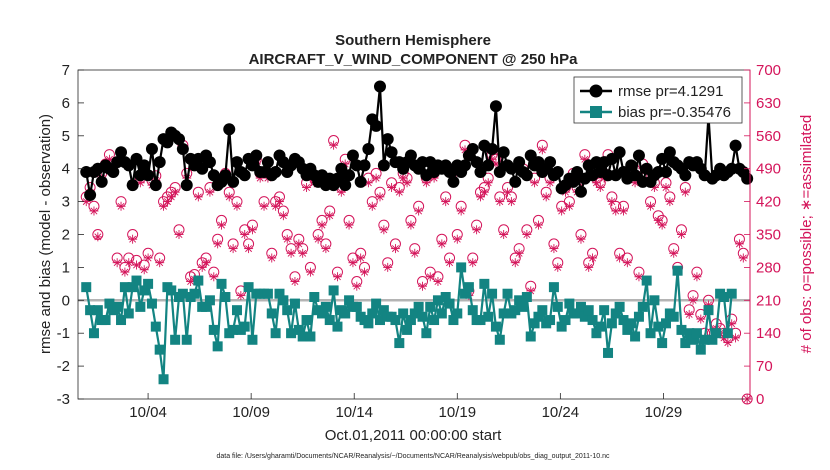  I want to click on legend-rmse-label: rmse pr=4.1291, so click(670, 91).